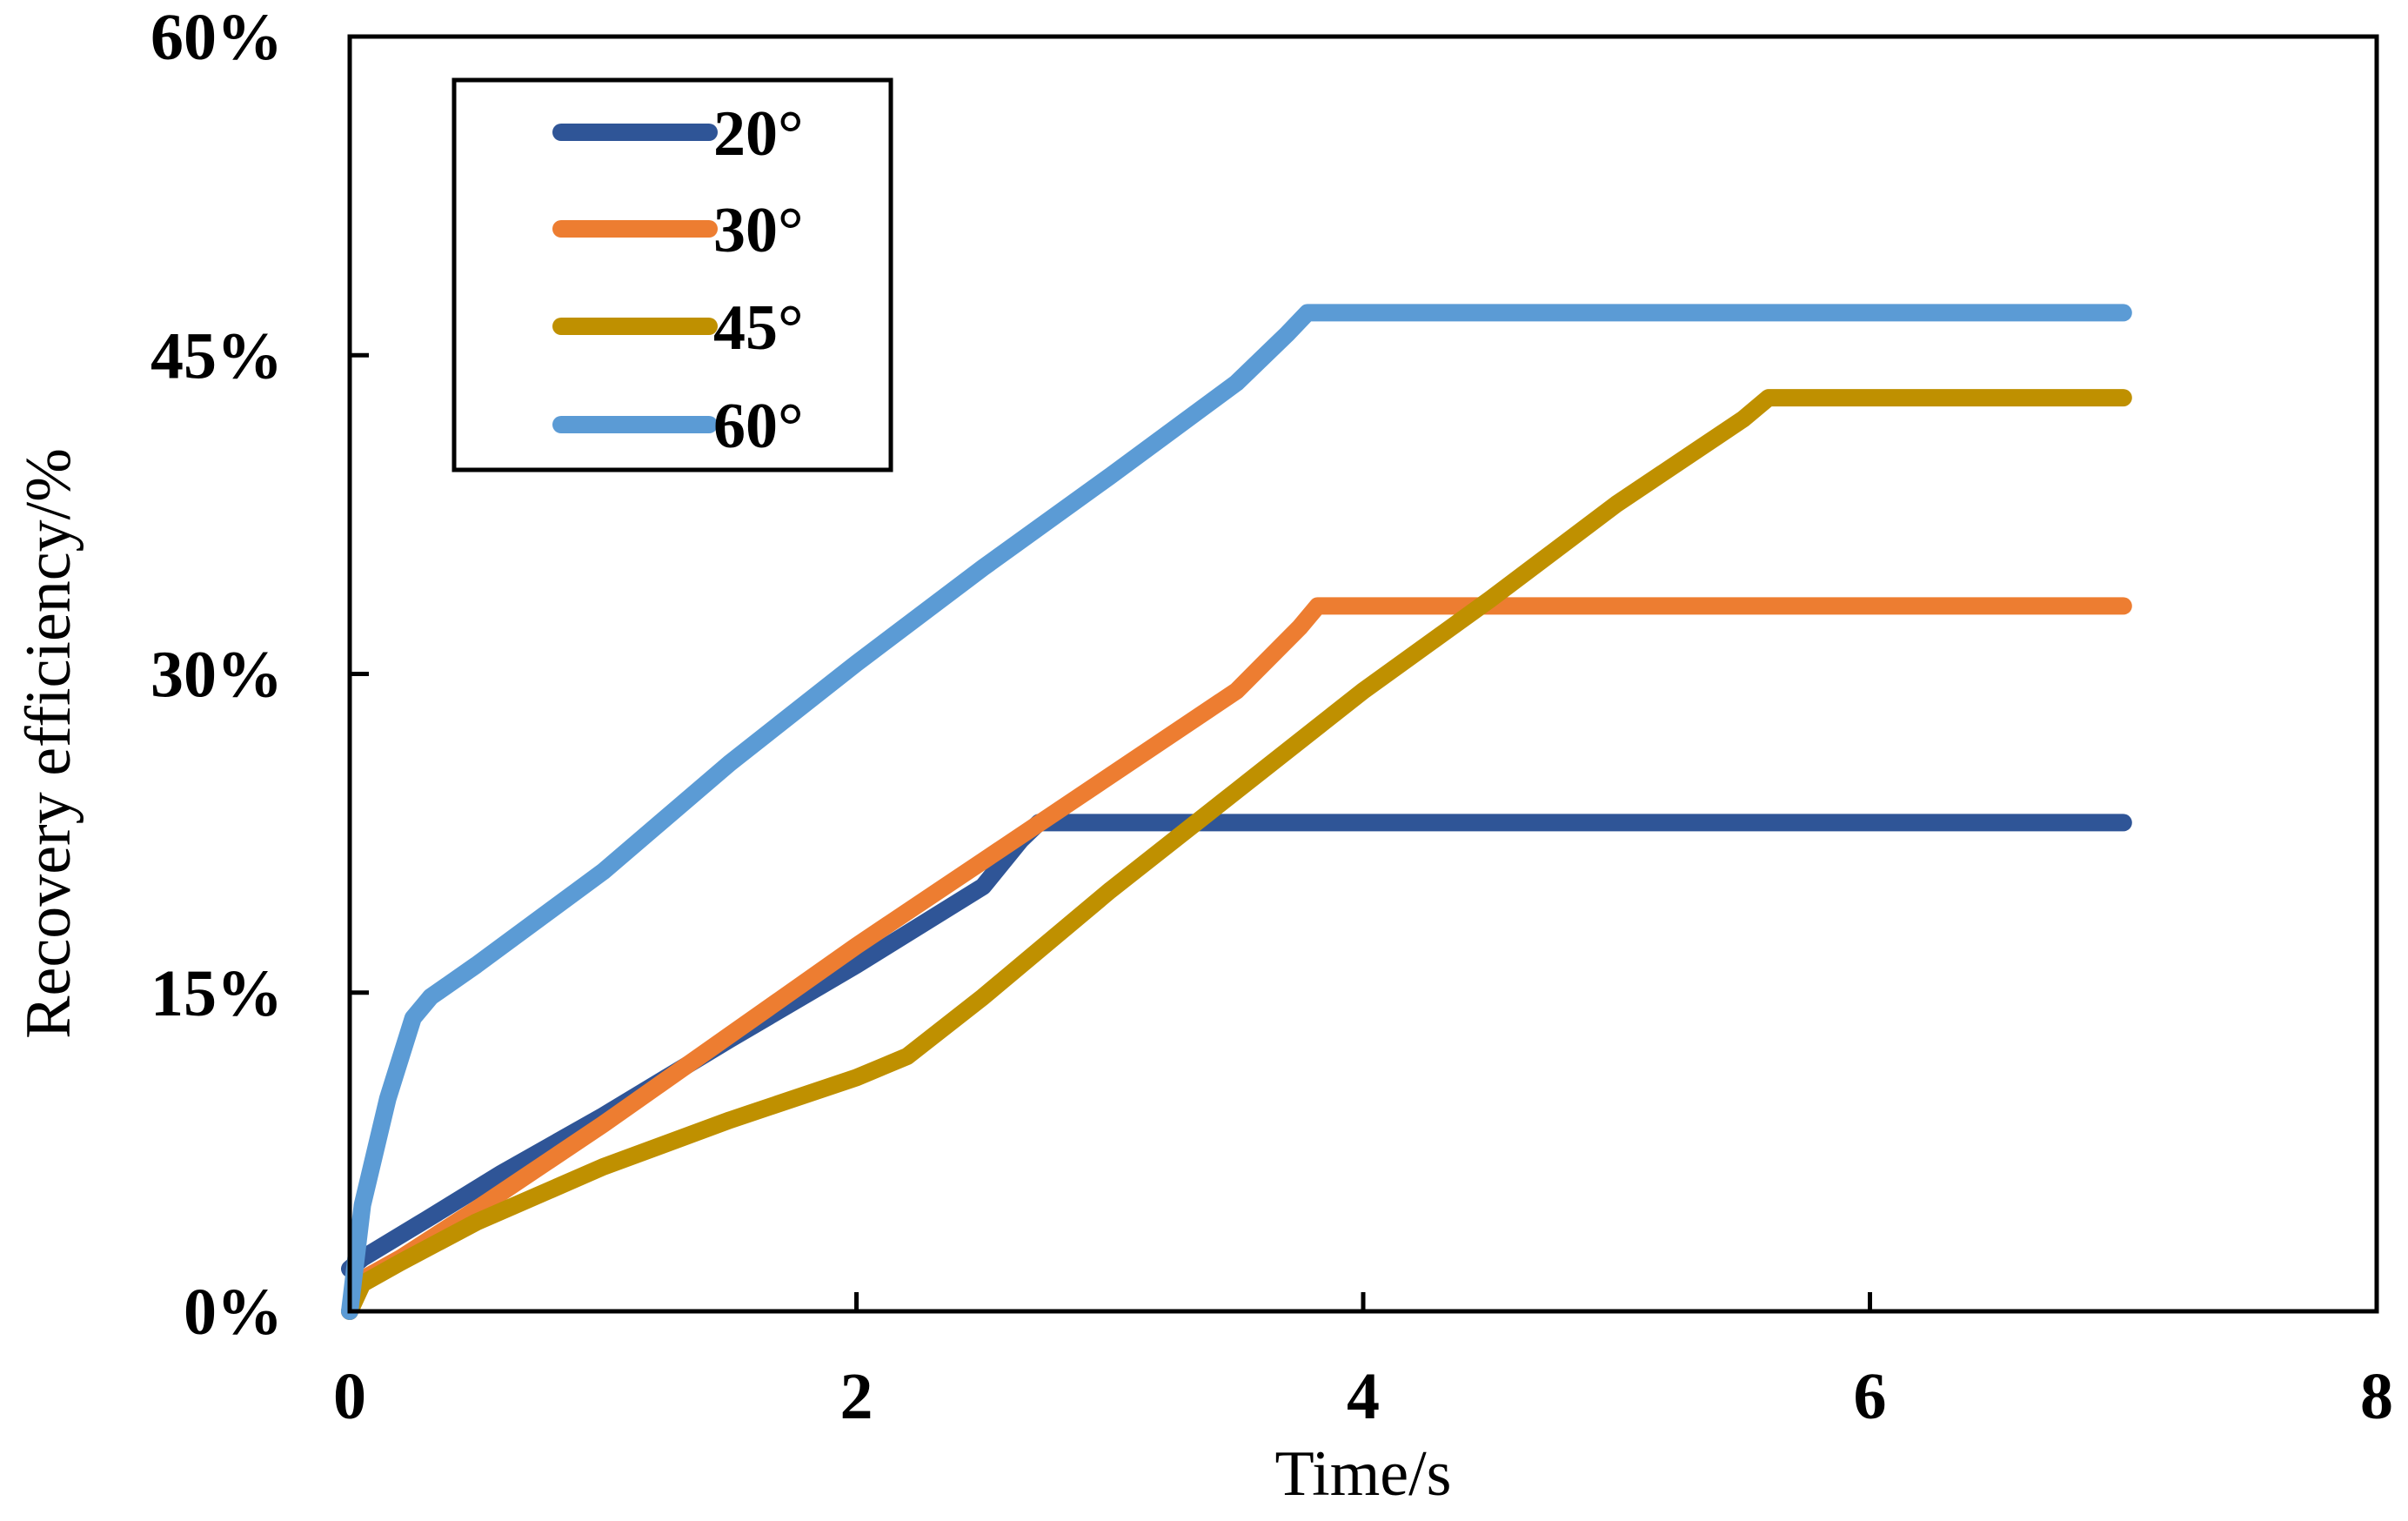 The width and height of the screenshot is (2408, 1521). I want to click on x-tick-label: 4, so click(1363, 1396).